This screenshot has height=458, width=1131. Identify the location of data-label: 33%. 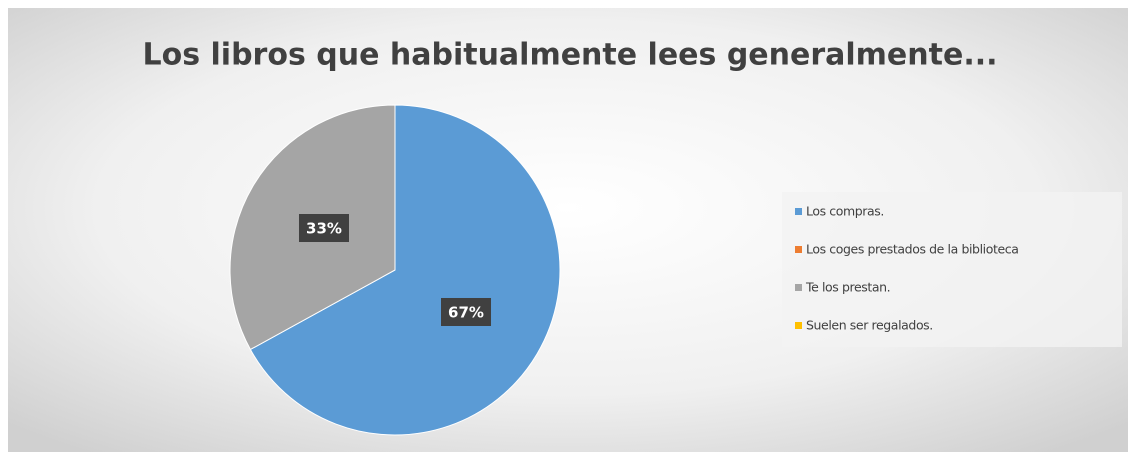
(324, 229).